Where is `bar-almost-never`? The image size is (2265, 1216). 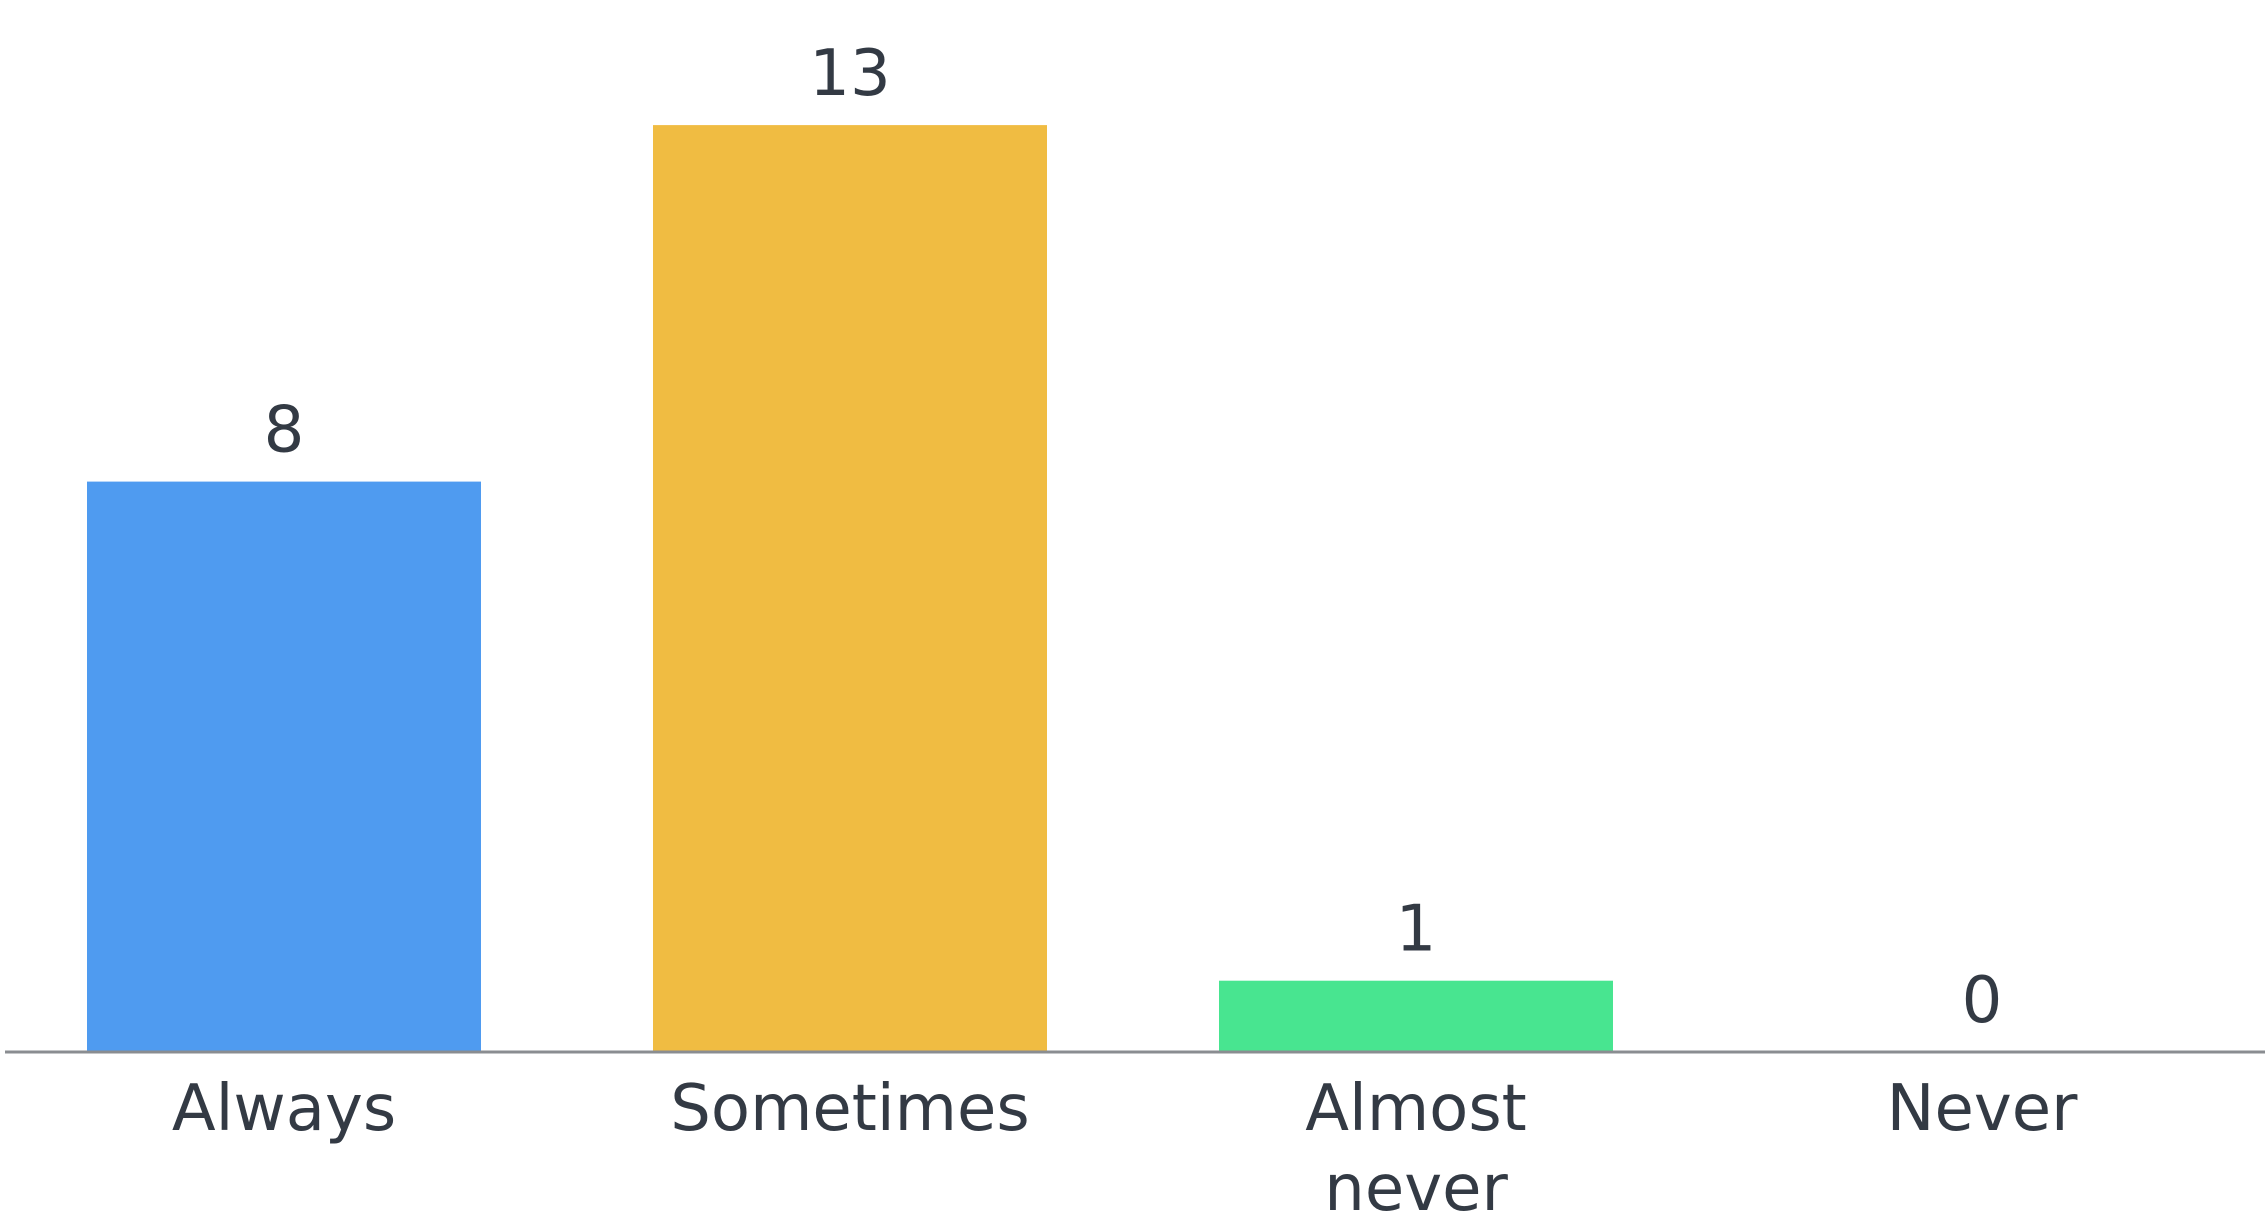
bar-almost-never is located at coordinates (1416, 1016).